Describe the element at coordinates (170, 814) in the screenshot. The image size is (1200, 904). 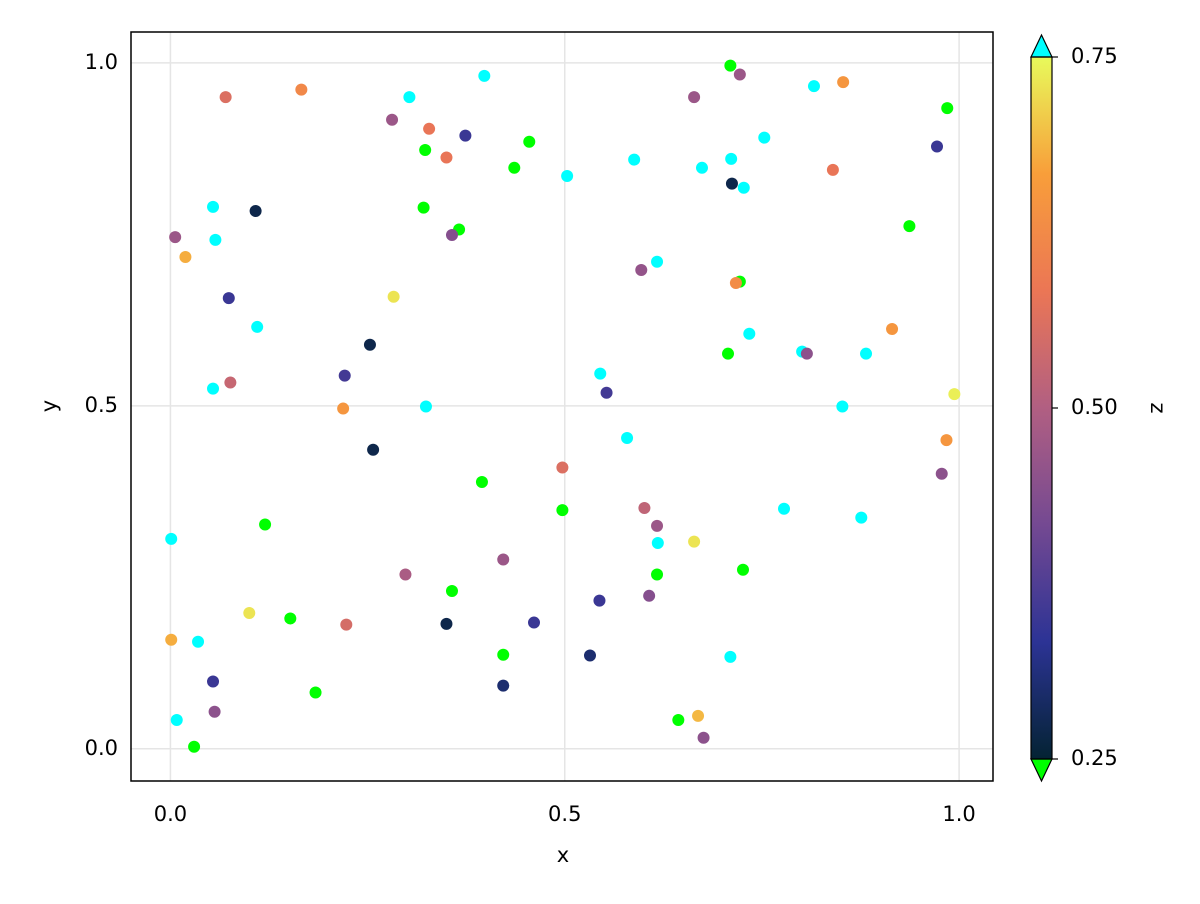
I see `x-tick-label: 0.0` at that location.